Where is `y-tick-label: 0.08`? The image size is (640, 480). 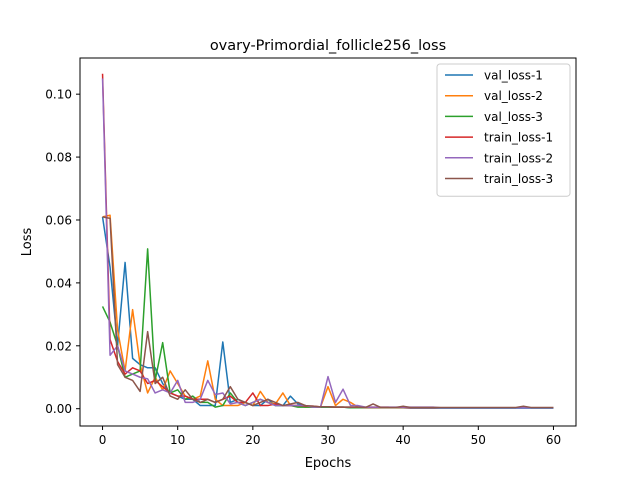
y-tick-label: 0.08 is located at coordinates (58, 158).